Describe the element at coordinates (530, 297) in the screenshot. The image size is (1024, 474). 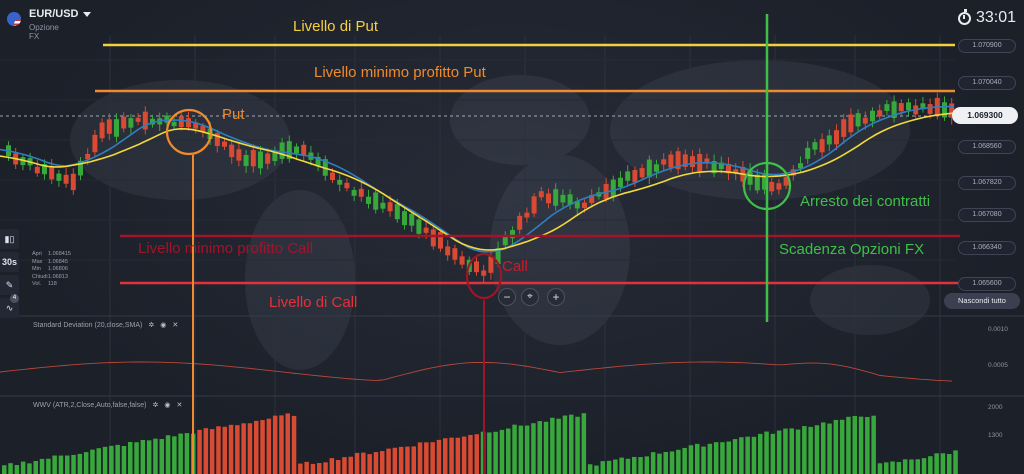
I see `zoom-reset-button: ⌖` at that location.